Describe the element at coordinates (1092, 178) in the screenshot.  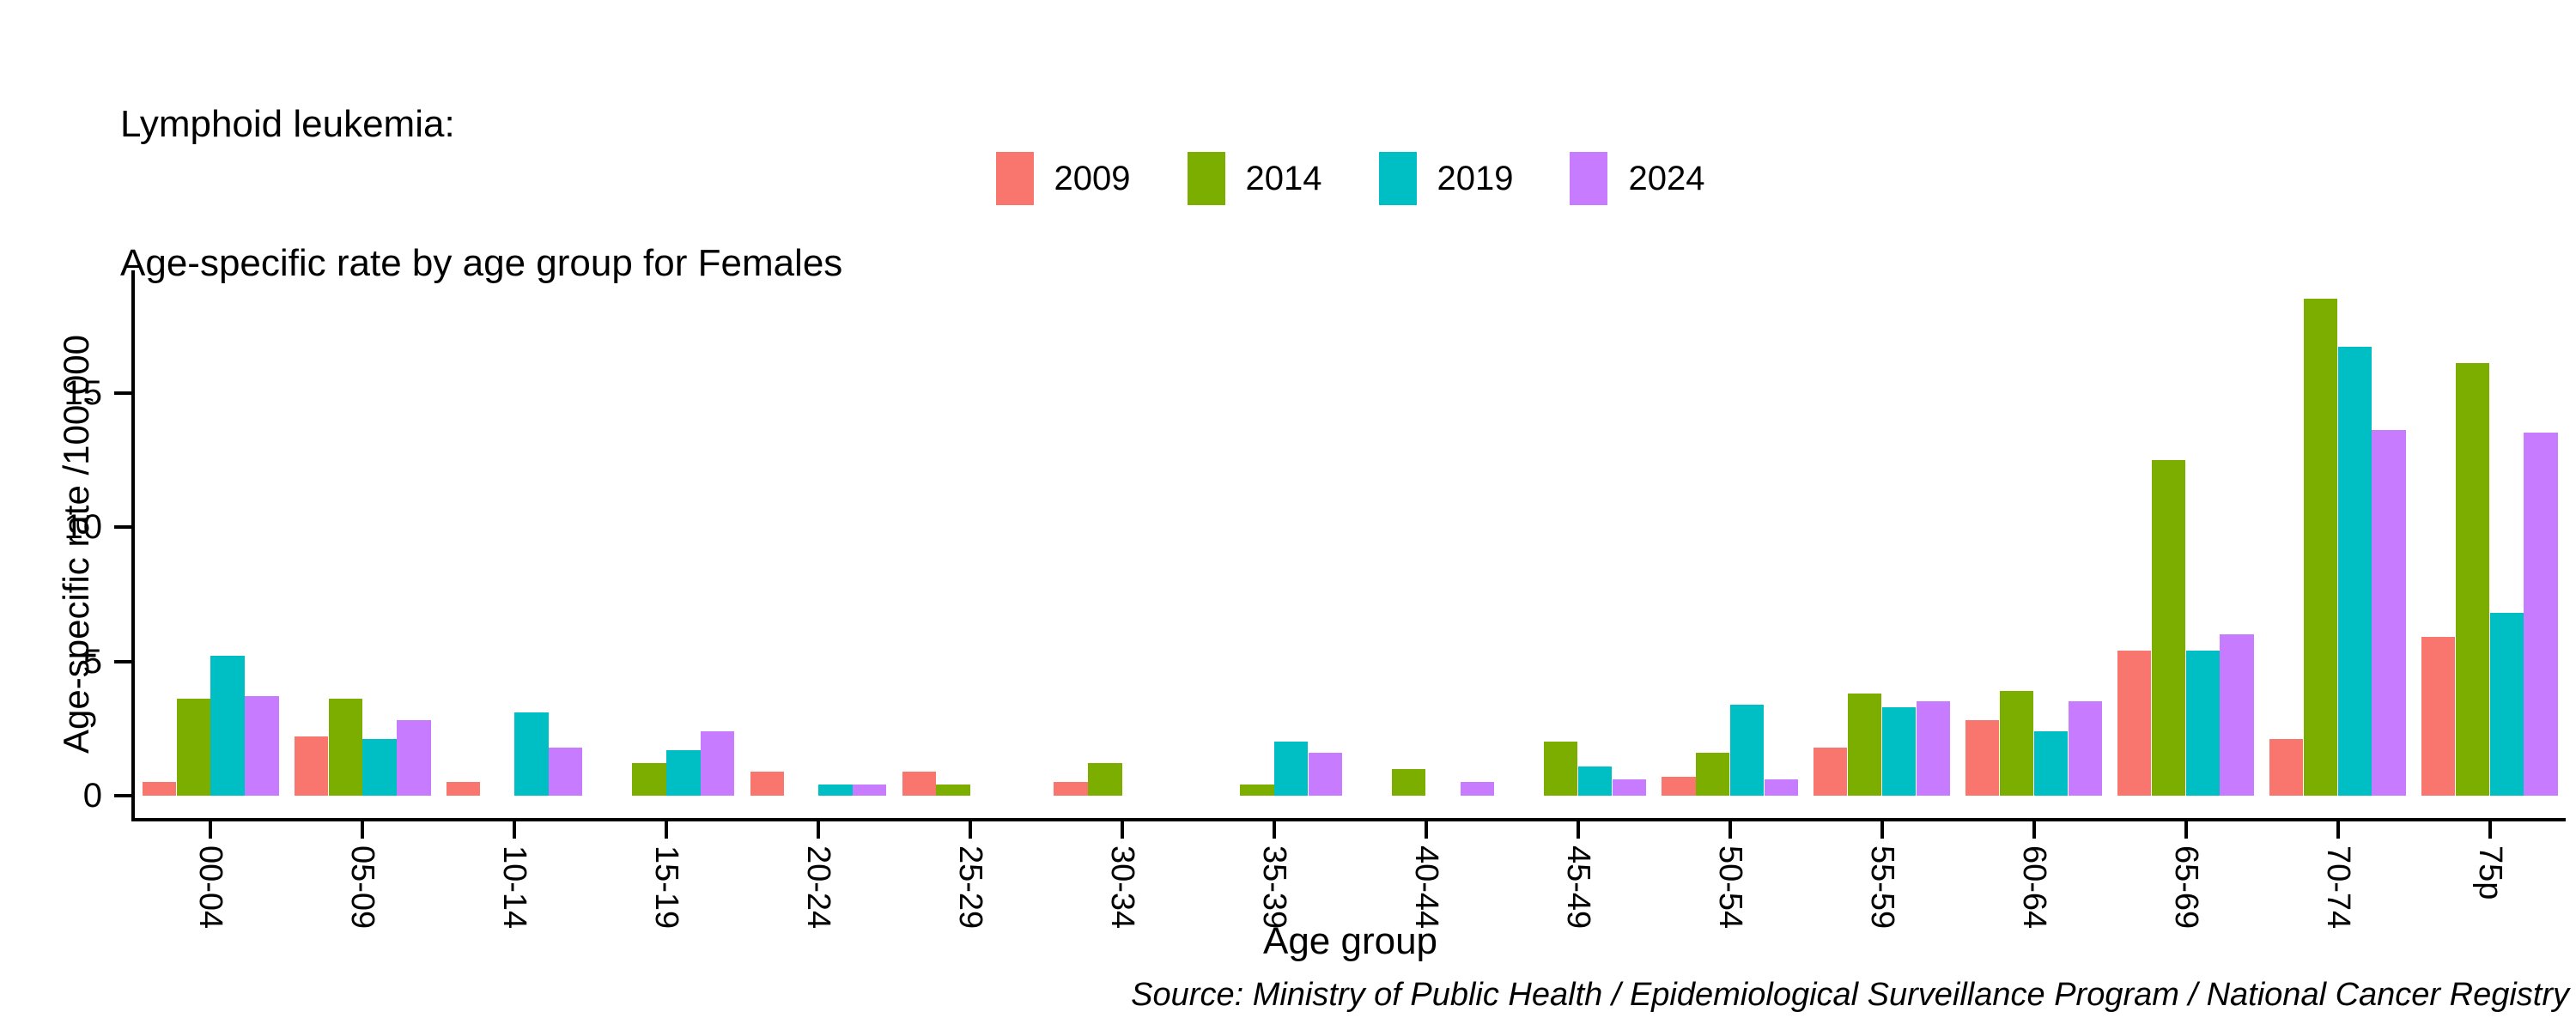
I see `legend-label-2009: 2009` at that location.